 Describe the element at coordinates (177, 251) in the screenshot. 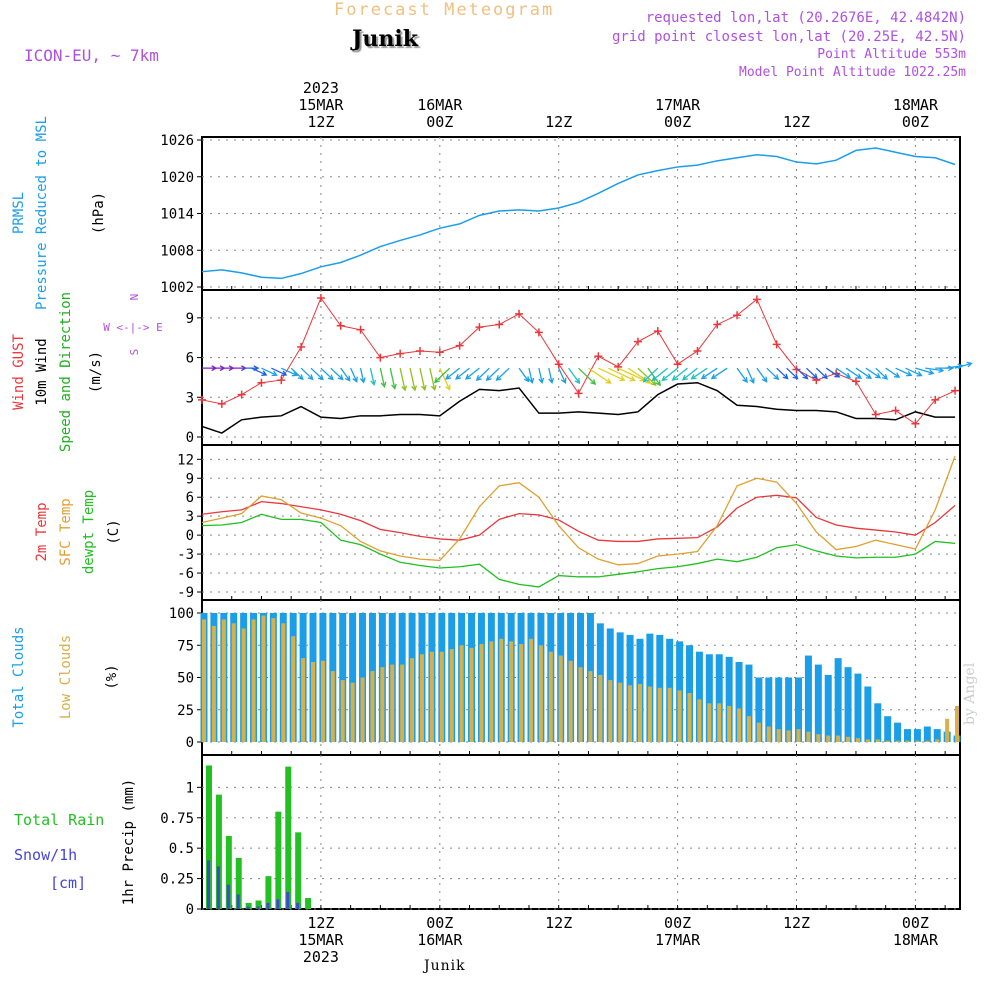

I see `y-tick-label: 1008` at that location.